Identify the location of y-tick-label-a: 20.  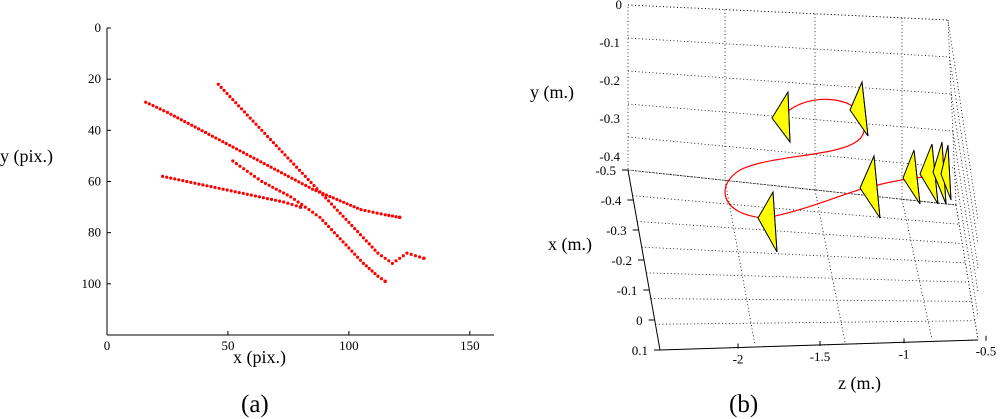
(94, 78).